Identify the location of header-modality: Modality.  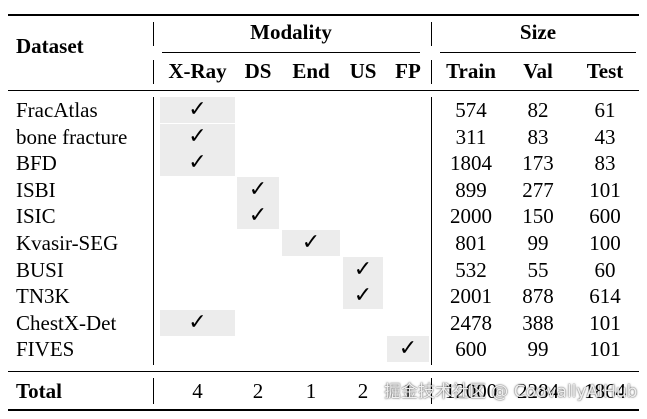
(291, 32).